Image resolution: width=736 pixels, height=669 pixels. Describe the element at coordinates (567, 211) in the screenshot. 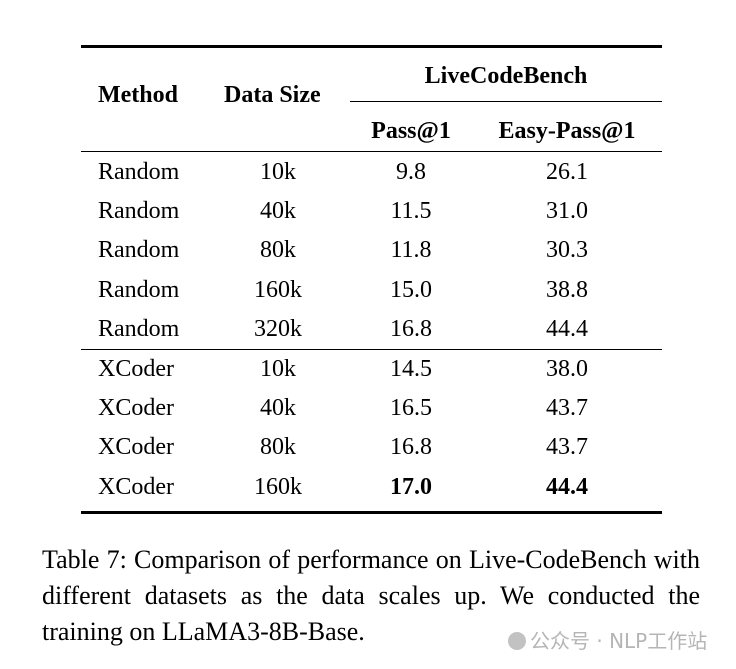

I see `cell-easy-pass1: 31.0` at that location.